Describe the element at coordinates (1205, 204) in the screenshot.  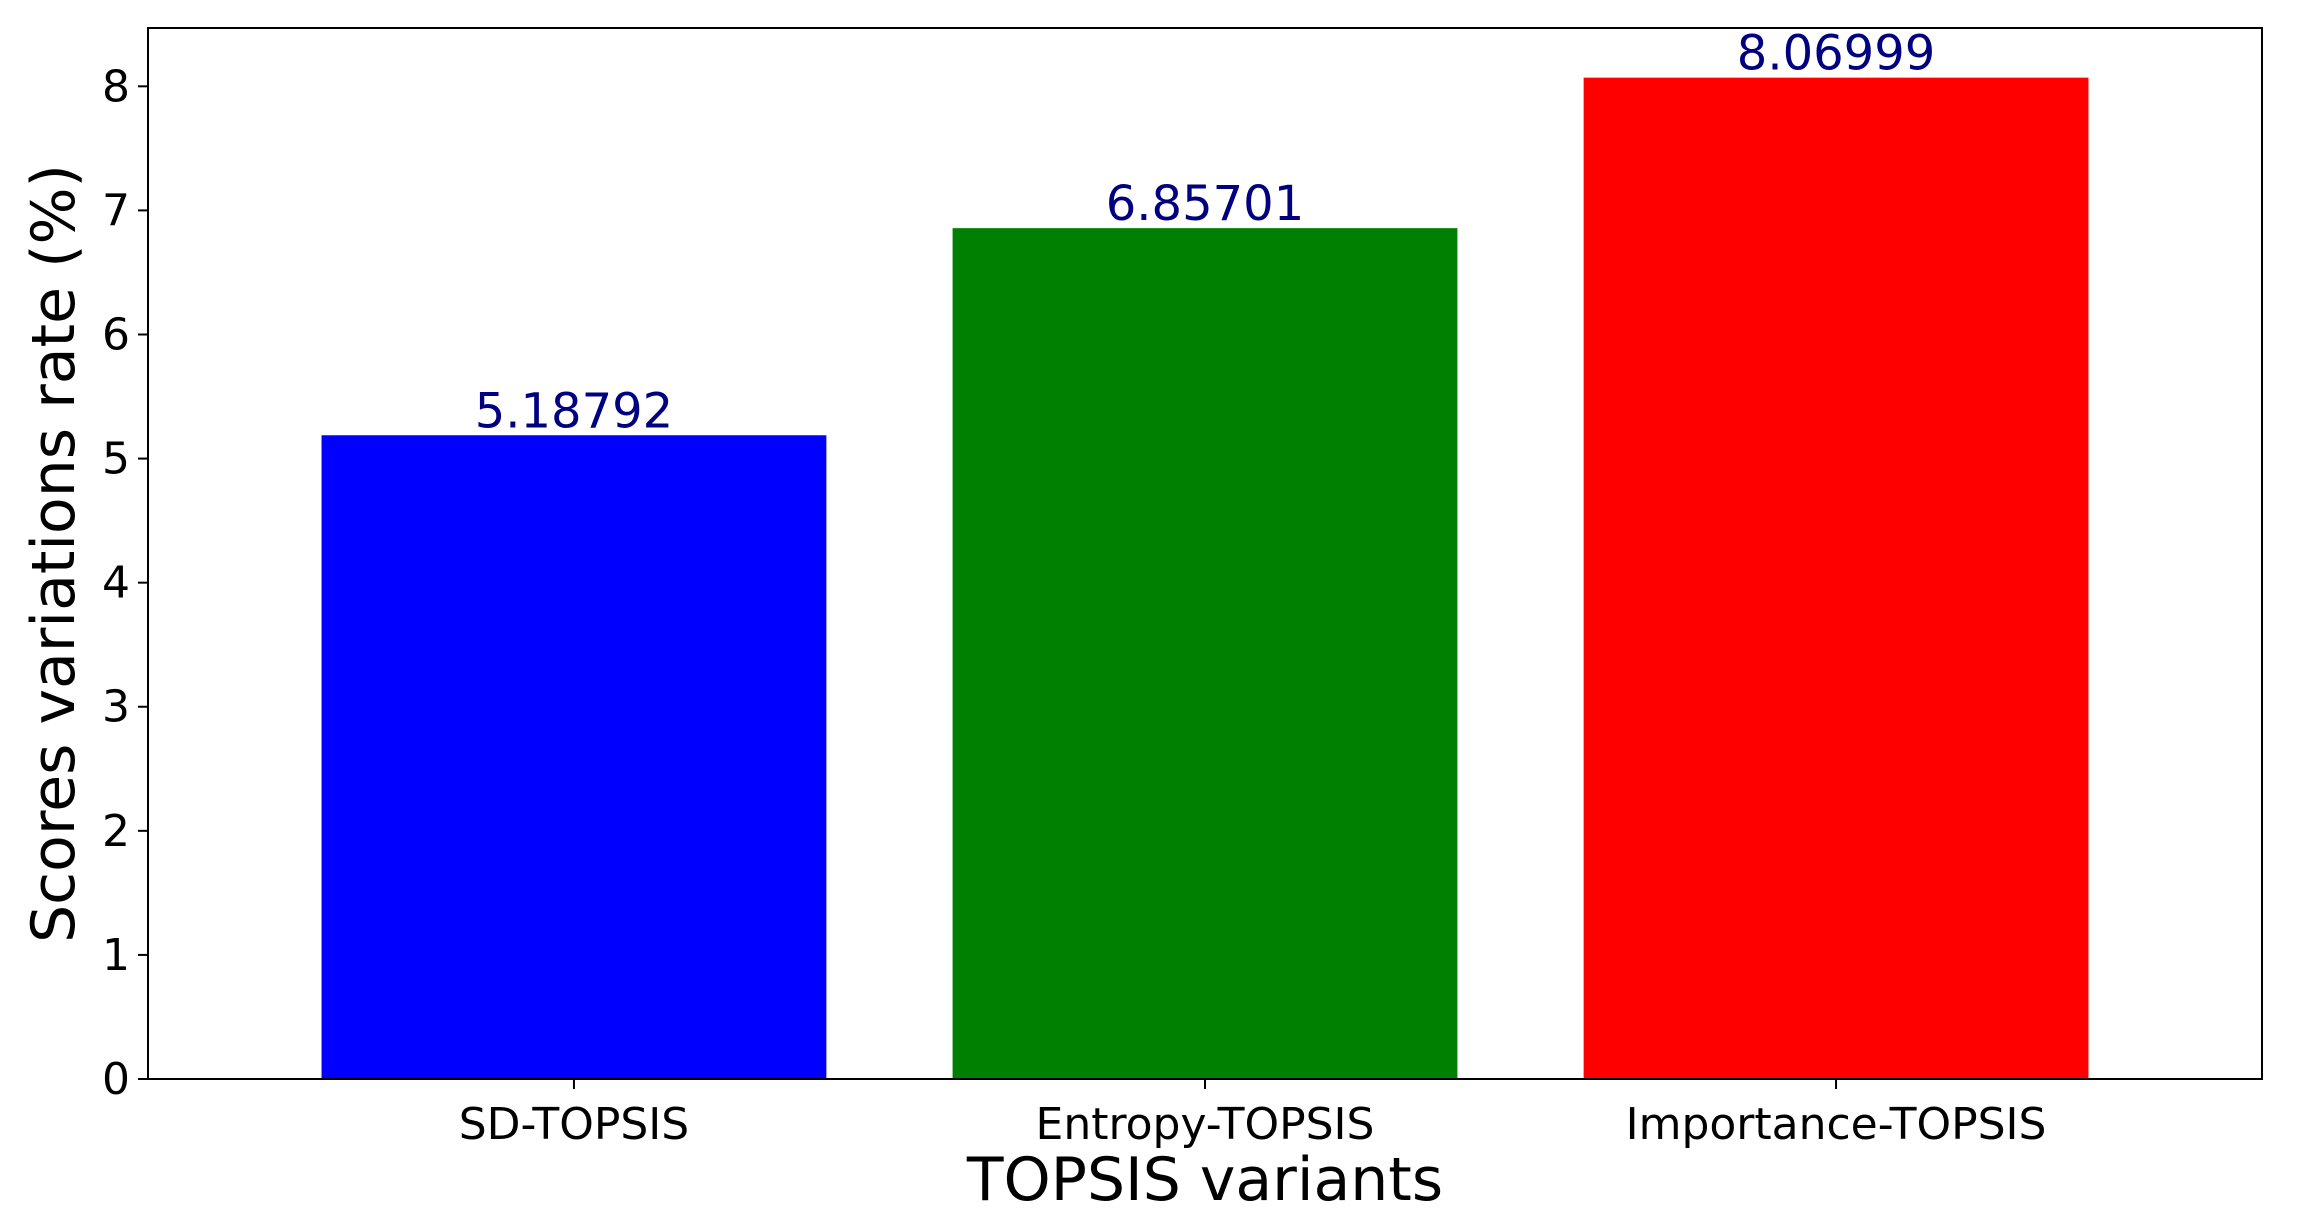
I see `bar-value-label: 6.85701` at that location.